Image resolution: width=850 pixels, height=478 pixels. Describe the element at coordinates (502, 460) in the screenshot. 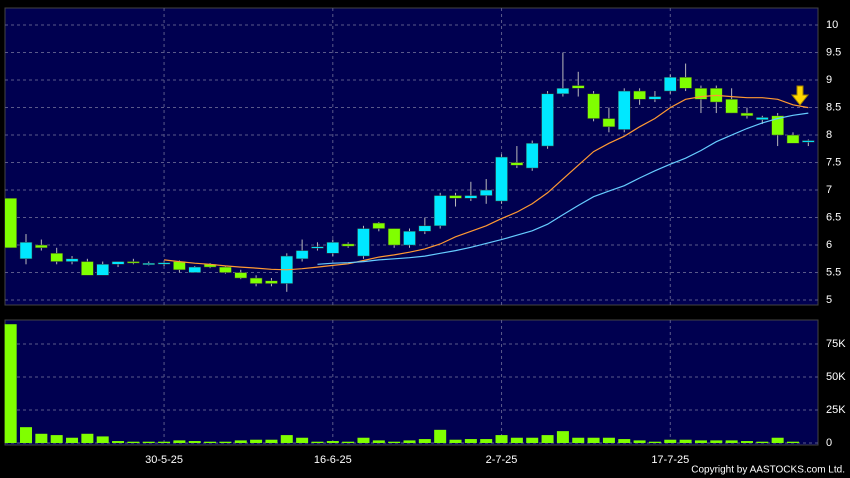

I see `x-tick-label: 2-7-25` at that location.